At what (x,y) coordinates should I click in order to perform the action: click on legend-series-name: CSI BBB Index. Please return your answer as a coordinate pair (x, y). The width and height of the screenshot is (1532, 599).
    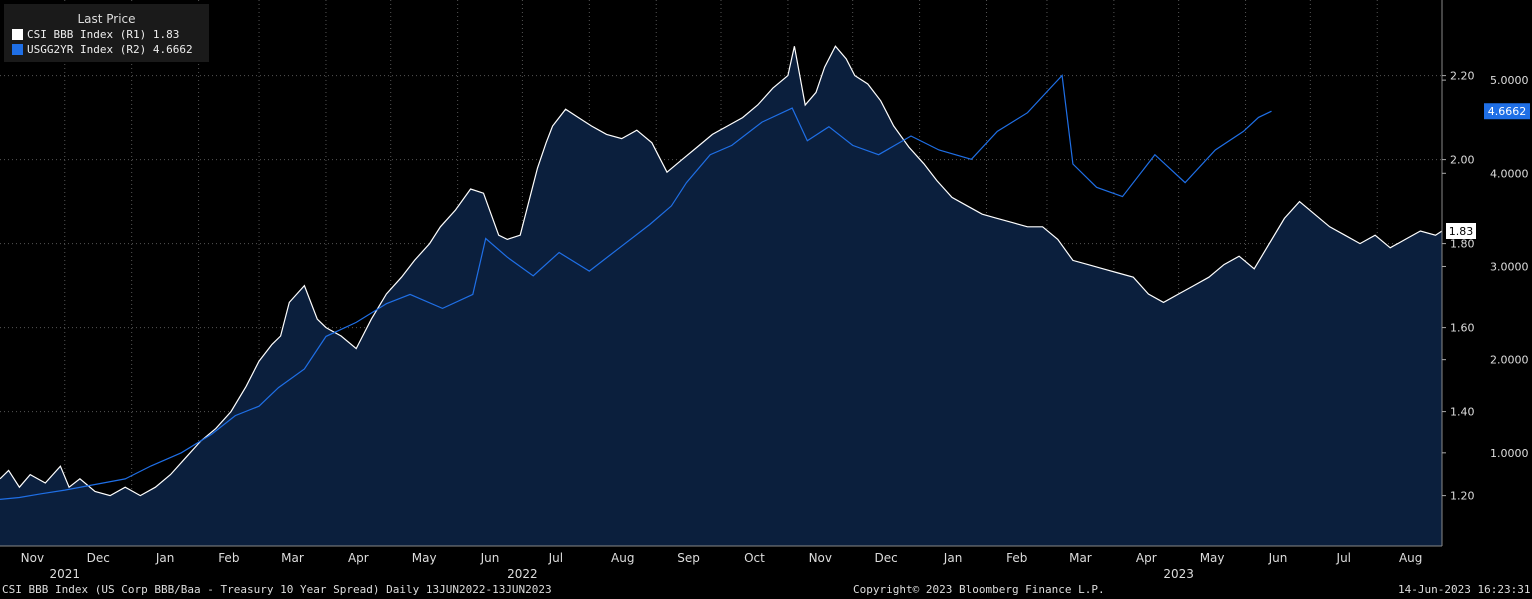
    Looking at the image, I should click on (70, 34).